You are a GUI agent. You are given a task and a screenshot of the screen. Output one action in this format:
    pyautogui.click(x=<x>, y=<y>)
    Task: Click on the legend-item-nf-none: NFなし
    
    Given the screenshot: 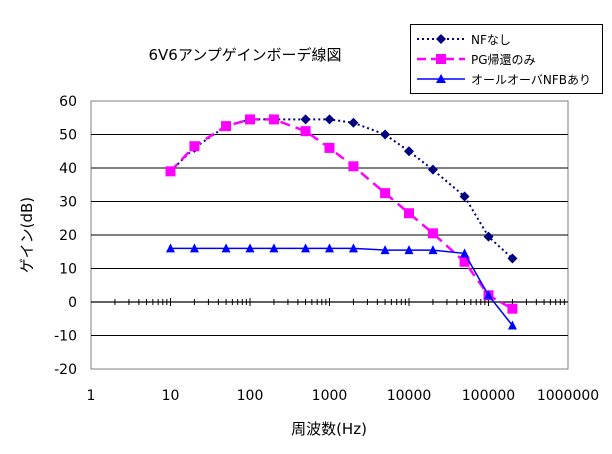 What is the action you would take?
    pyautogui.click(x=506, y=39)
    